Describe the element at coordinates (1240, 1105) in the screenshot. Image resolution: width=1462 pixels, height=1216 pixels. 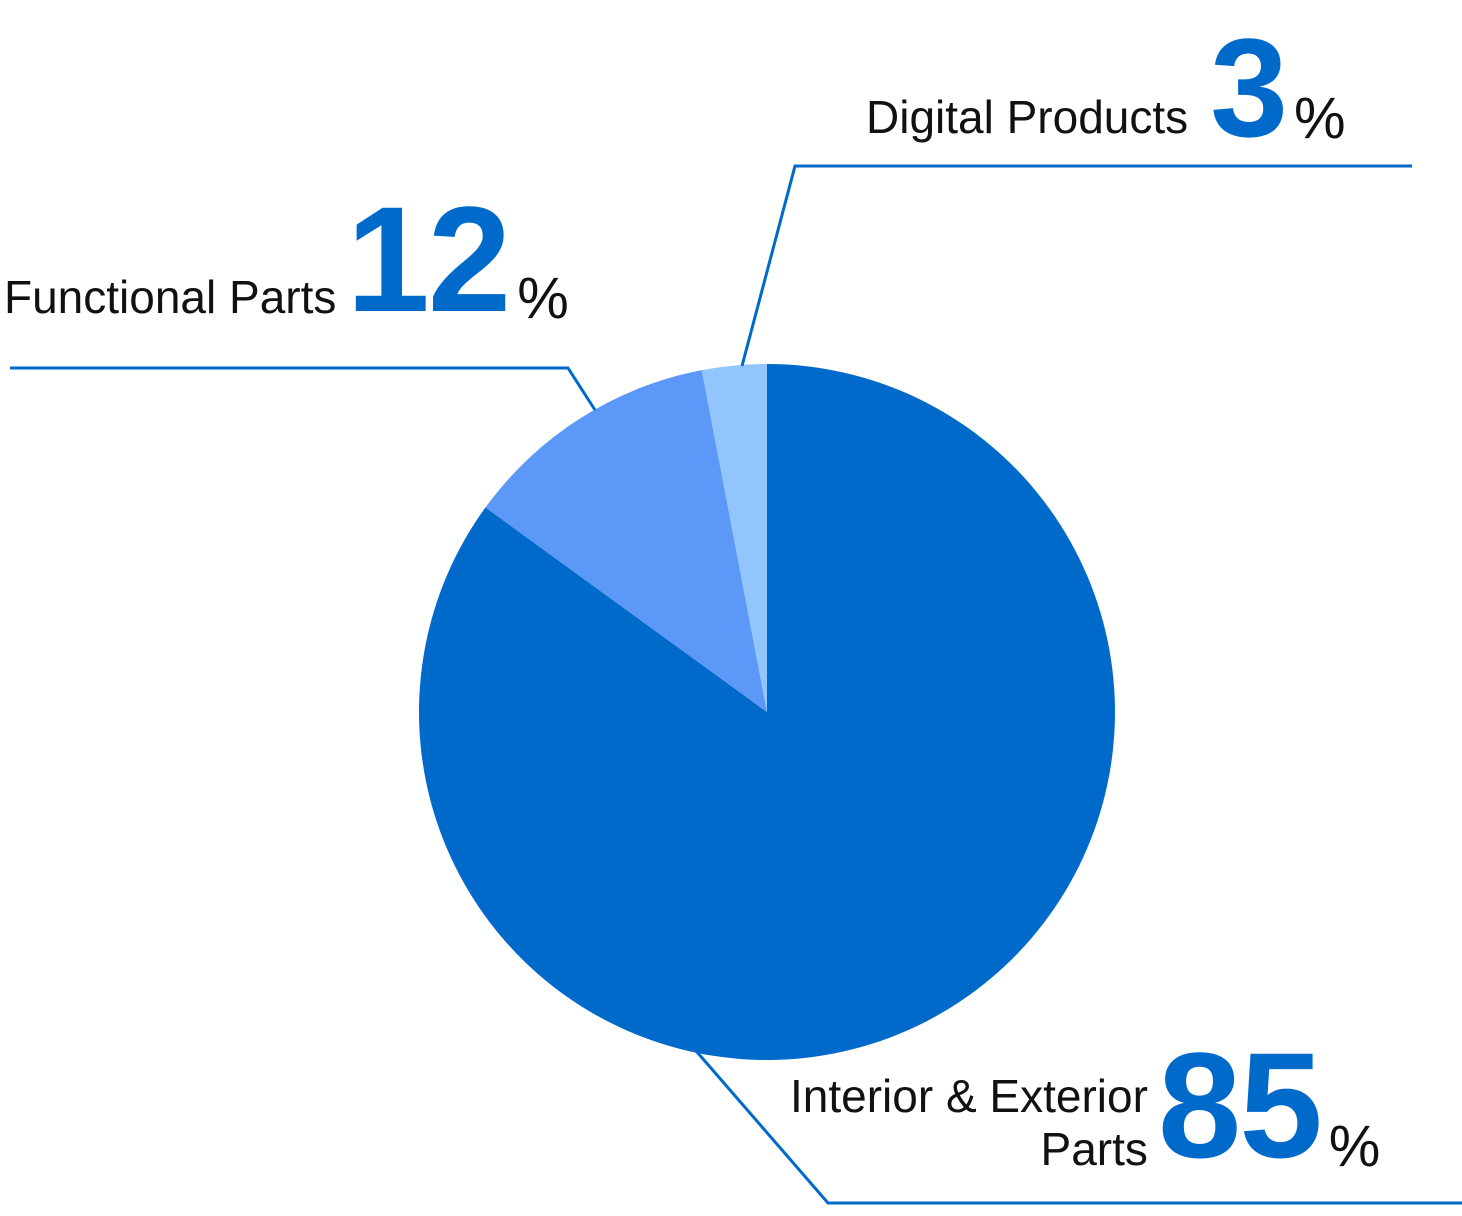
I see `slice-value: 85` at that location.